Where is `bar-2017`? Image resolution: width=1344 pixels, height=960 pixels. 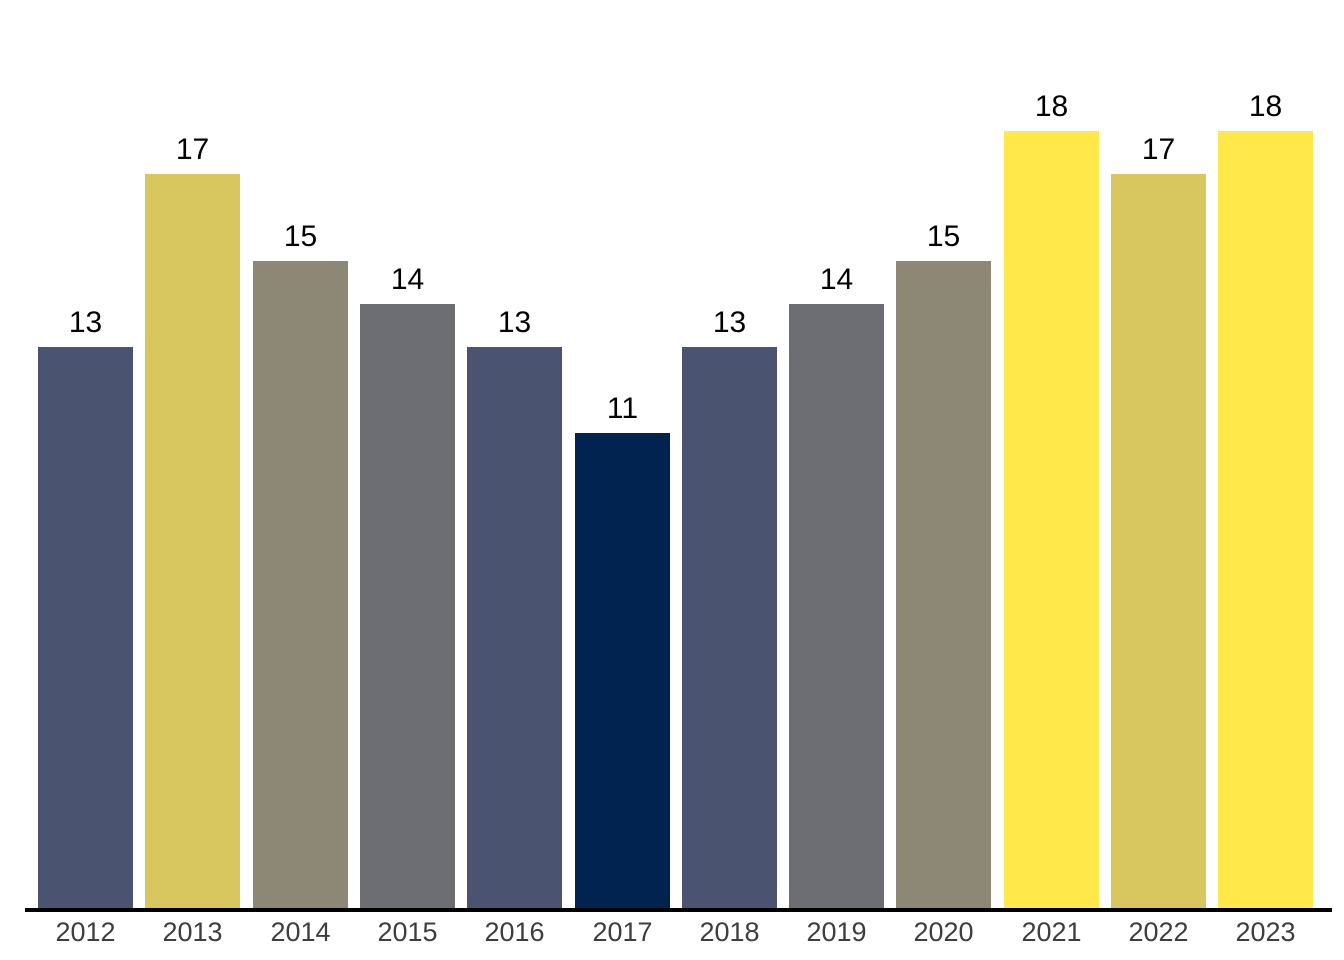
bar-2017 is located at coordinates (622, 670).